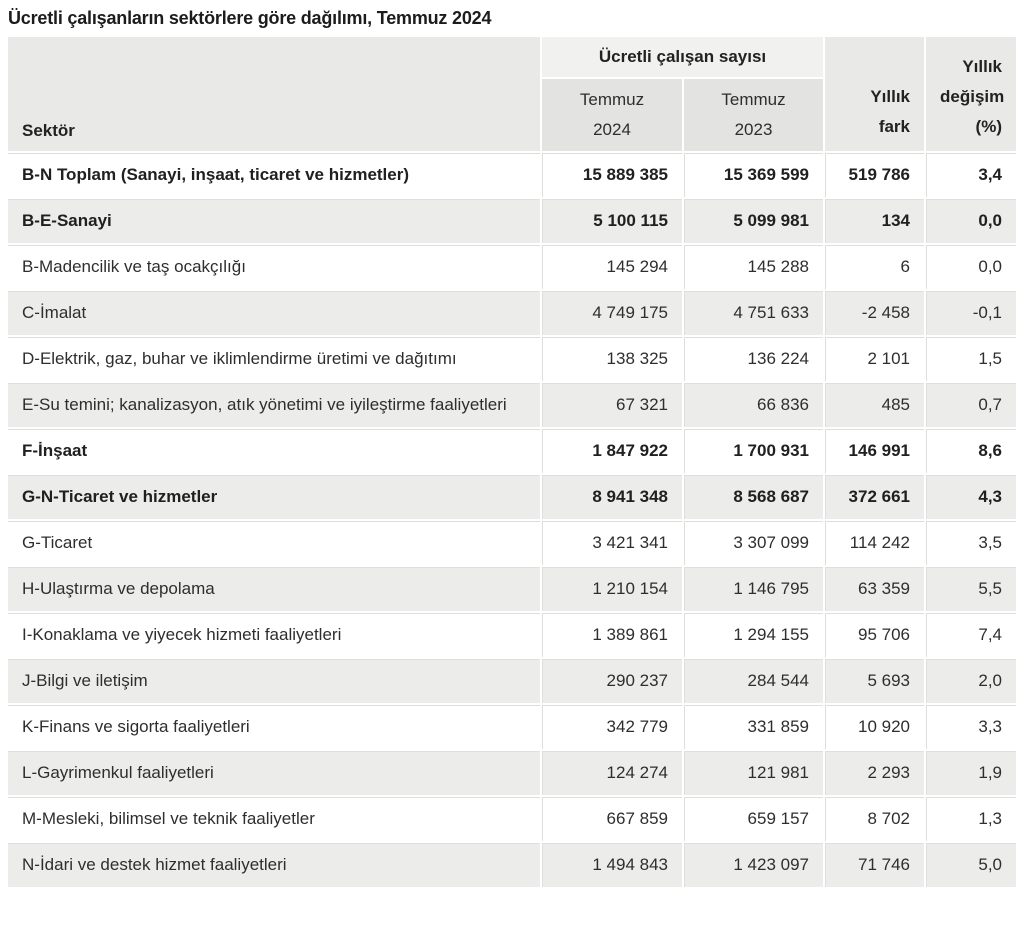  Describe the element at coordinates (873, 94) in the screenshot. I see `column-header-yillik-fark: Yıllık fark` at that location.